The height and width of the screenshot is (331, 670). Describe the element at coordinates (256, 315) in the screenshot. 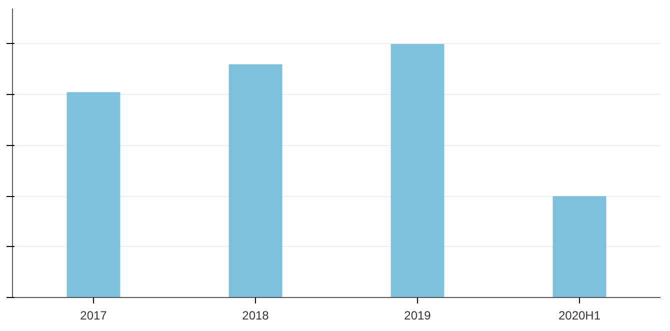

I see `x-tick-label: 2018` at that location.